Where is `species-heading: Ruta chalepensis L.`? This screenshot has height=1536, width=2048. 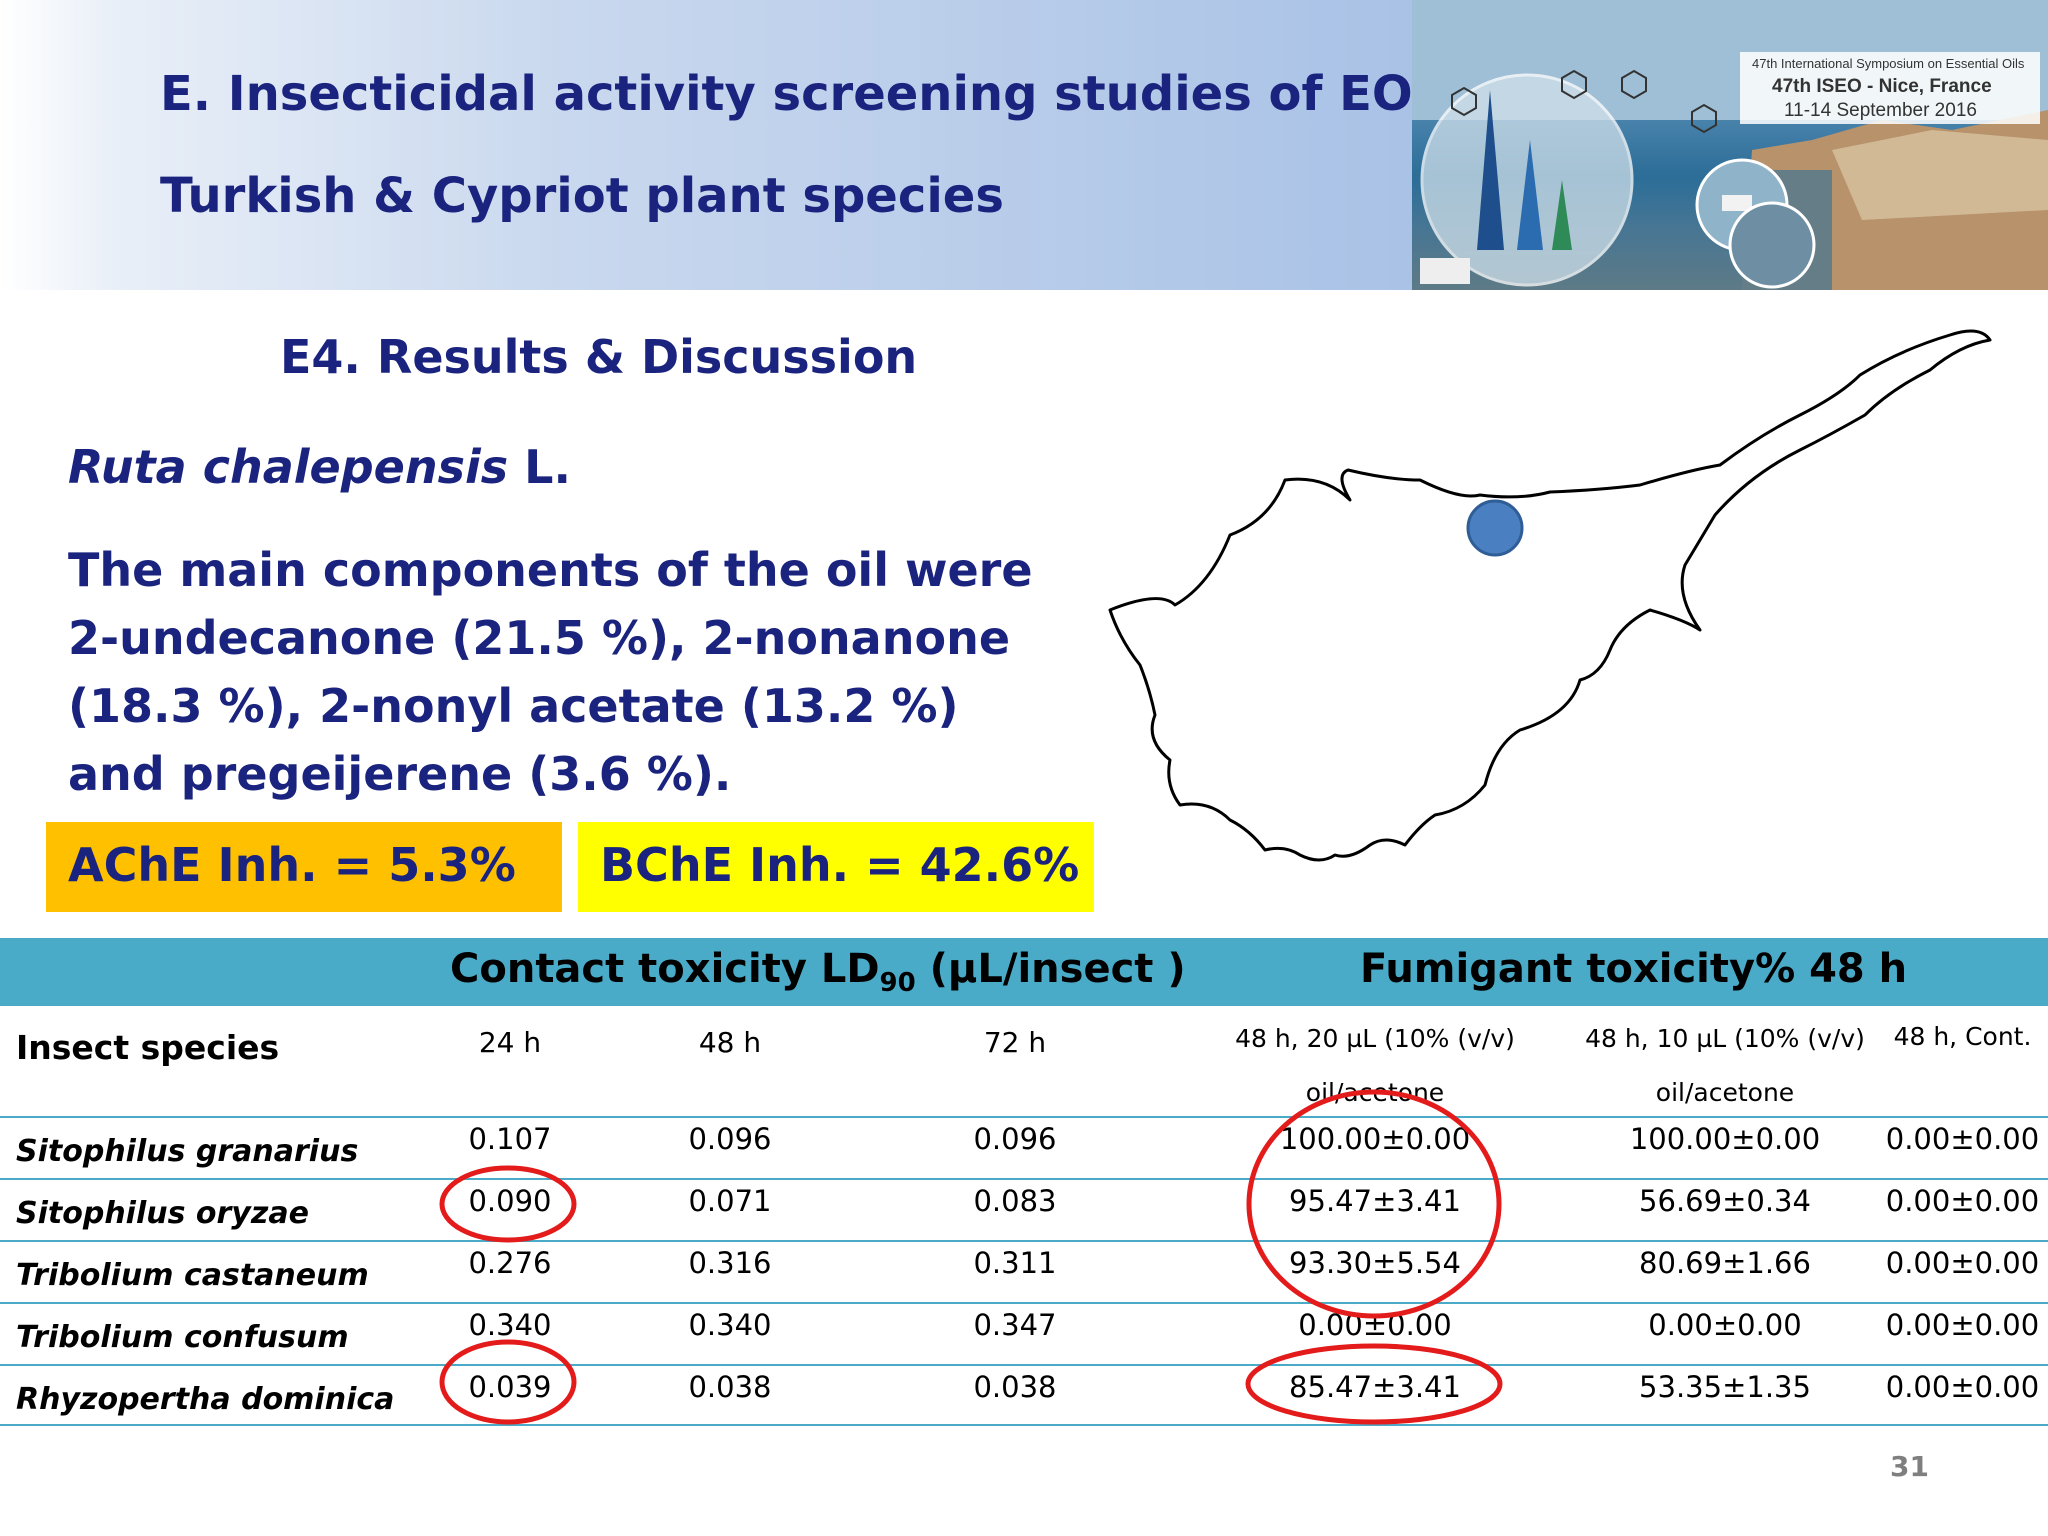
species-heading: Ruta chalepensis L. is located at coordinates (319, 467).